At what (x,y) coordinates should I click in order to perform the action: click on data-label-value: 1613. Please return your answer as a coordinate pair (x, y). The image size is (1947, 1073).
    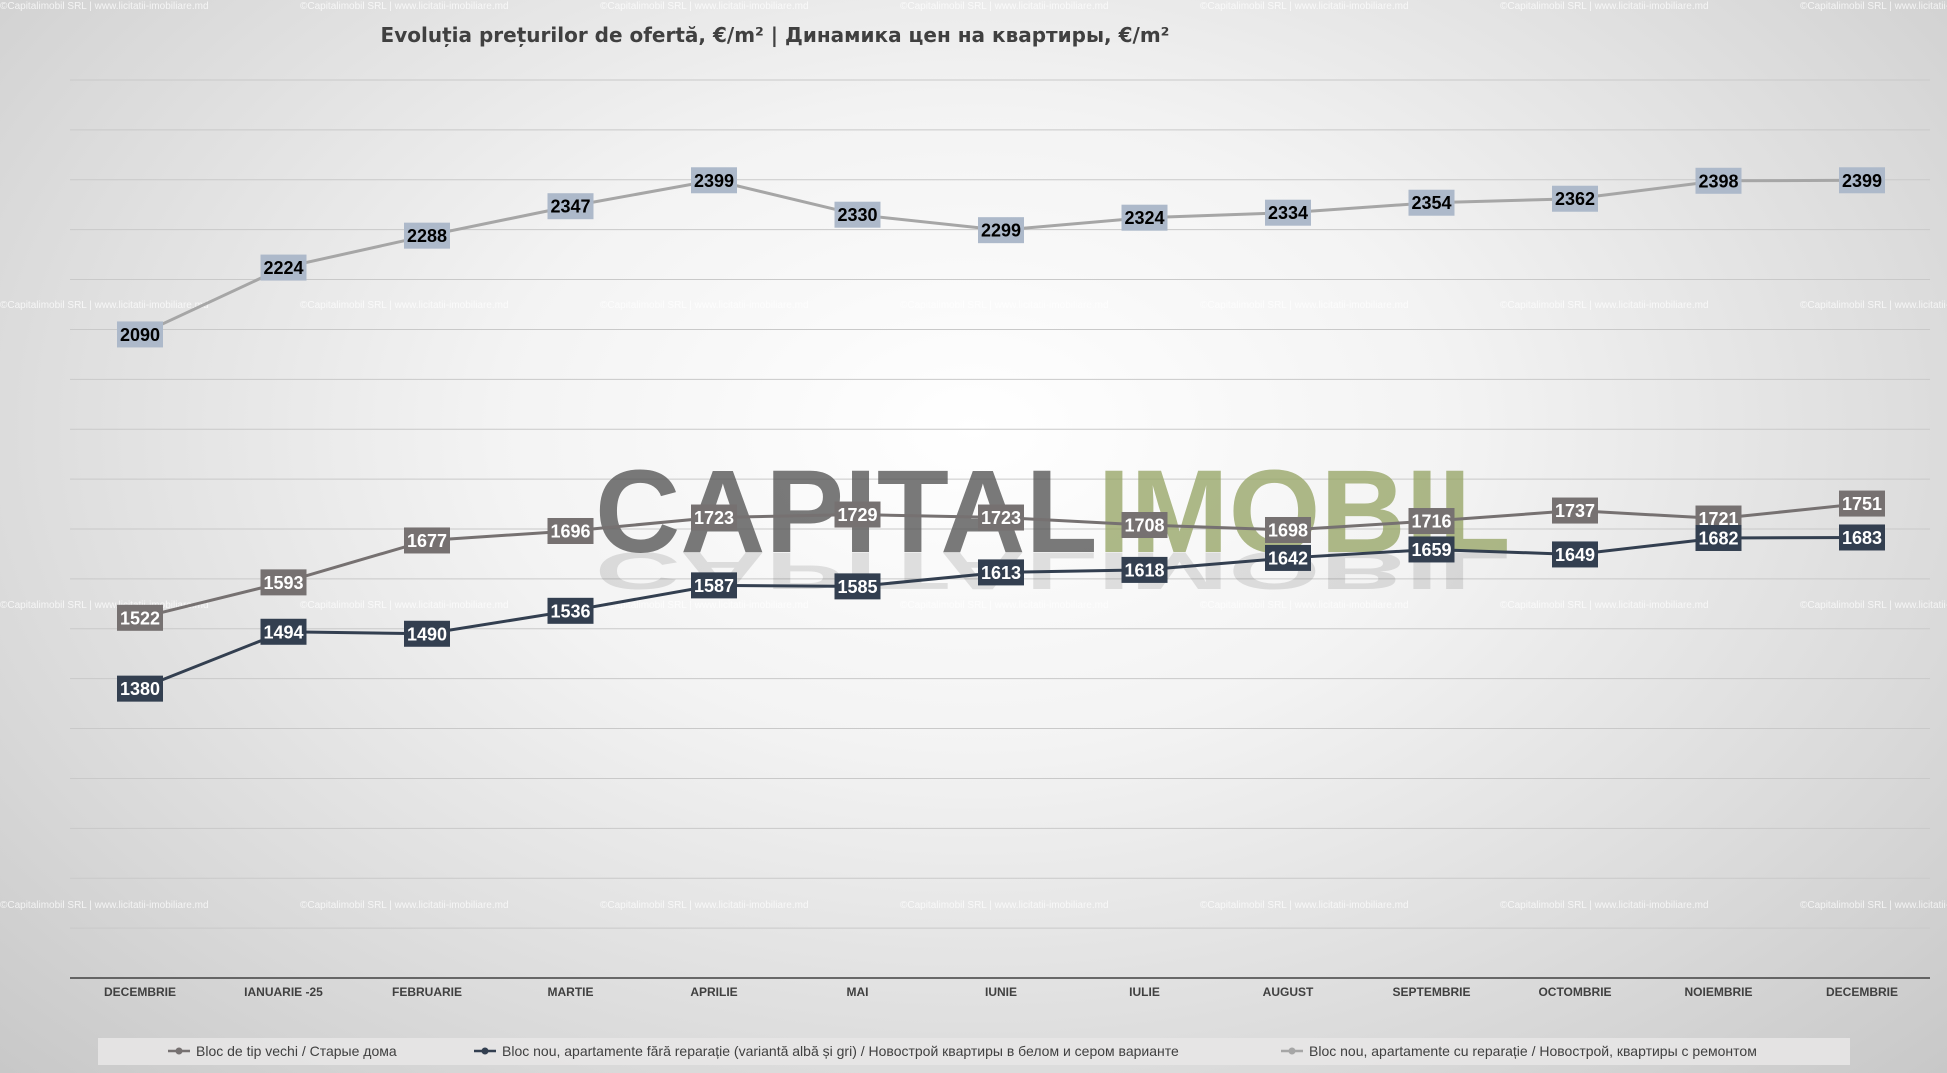
    Looking at the image, I should click on (1001, 573).